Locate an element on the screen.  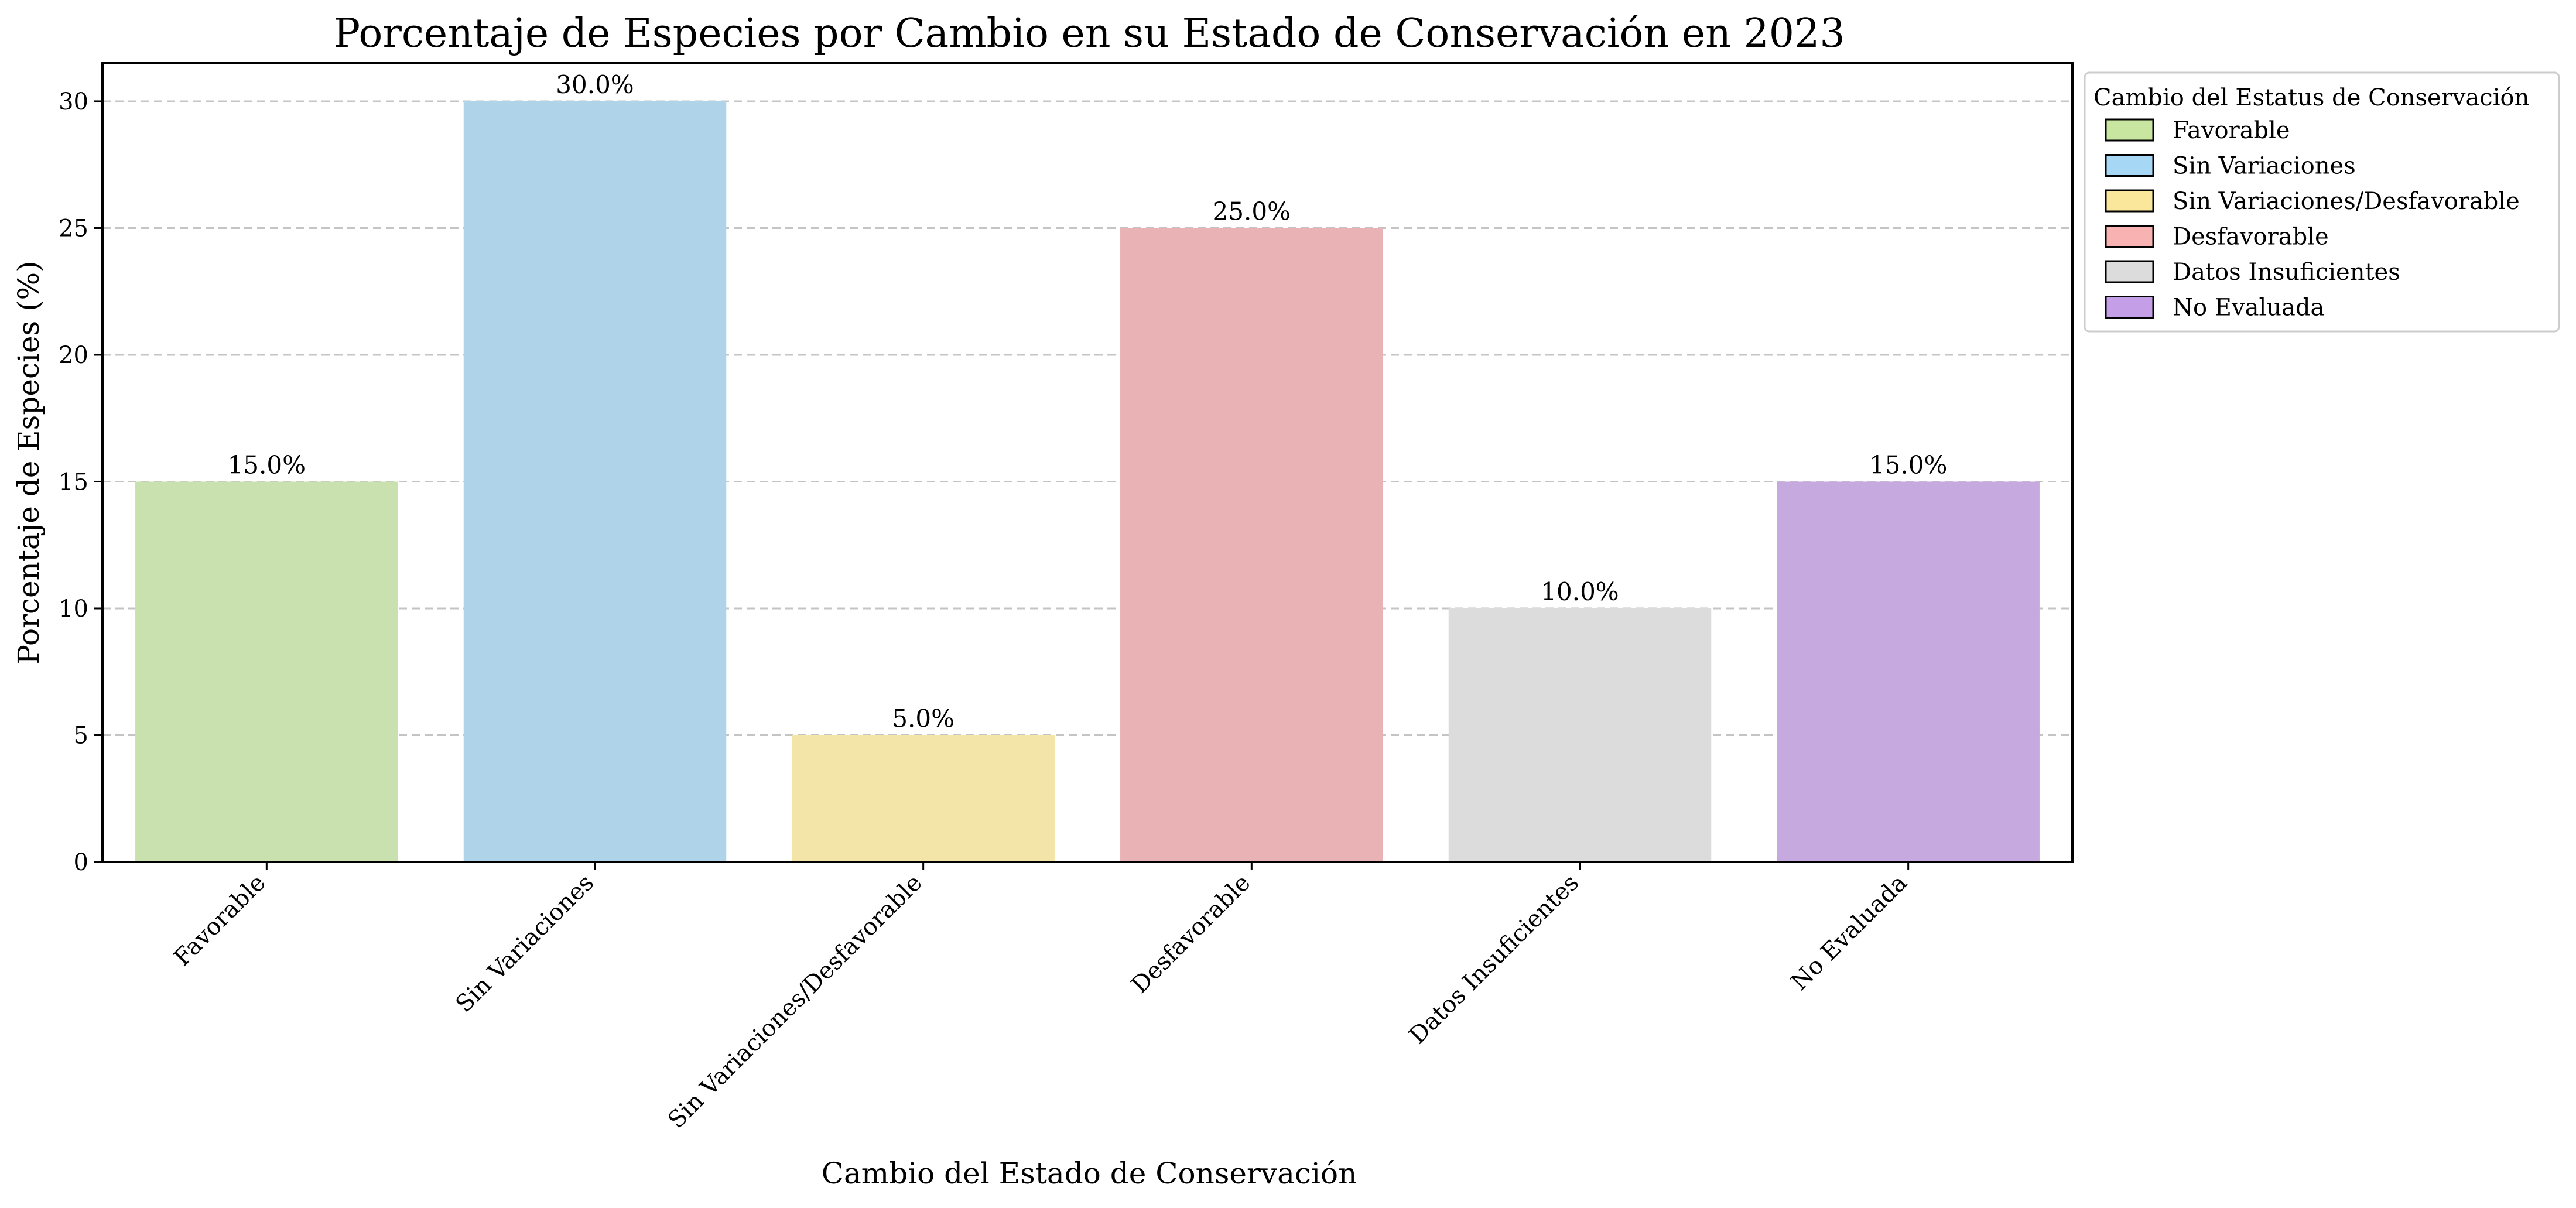
y-axis-label: Porcentaje de Especies (%) is located at coordinates (29, 463).